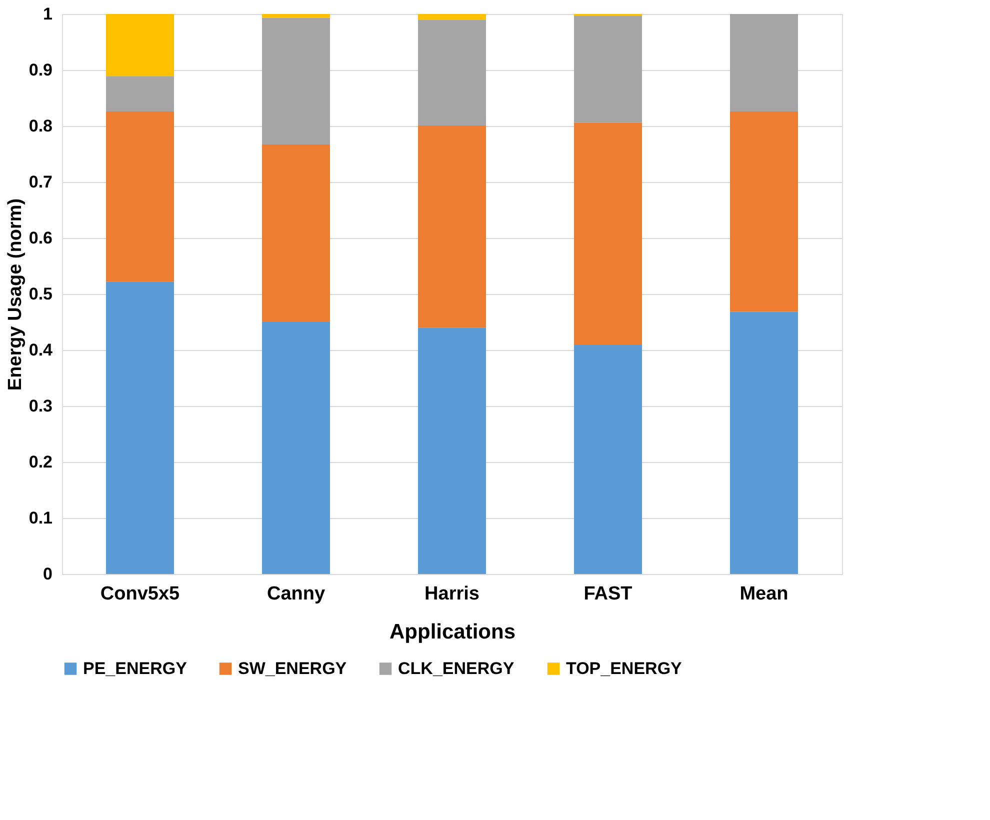 Image resolution: width=990 pixels, height=820 pixels. Describe the element at coordinates (41, 350) in the screenshot. I see `y-tick-label: 0.4` at that location.